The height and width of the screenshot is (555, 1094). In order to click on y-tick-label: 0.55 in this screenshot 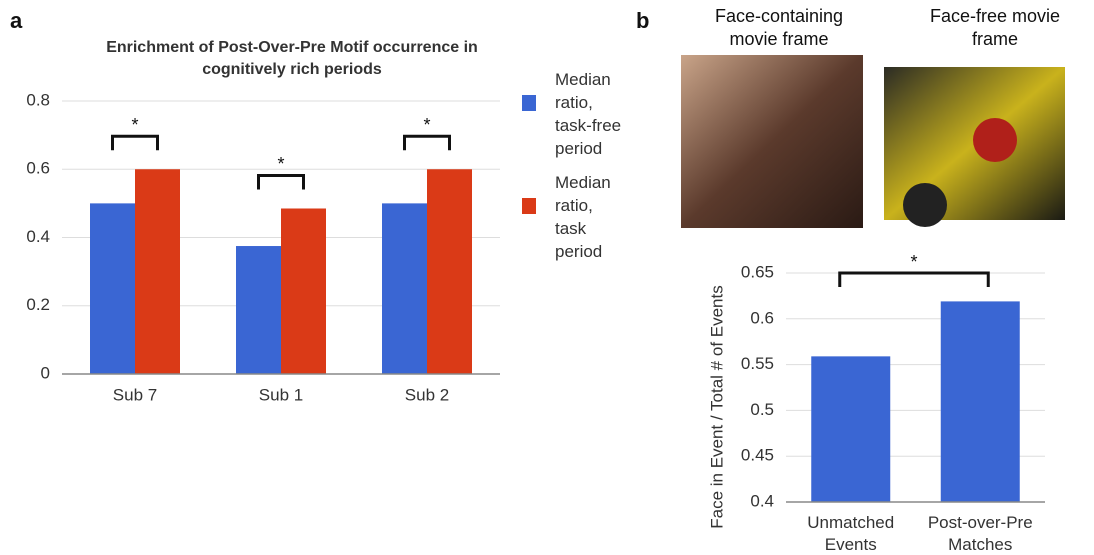, I will do `click(757, 363)`.